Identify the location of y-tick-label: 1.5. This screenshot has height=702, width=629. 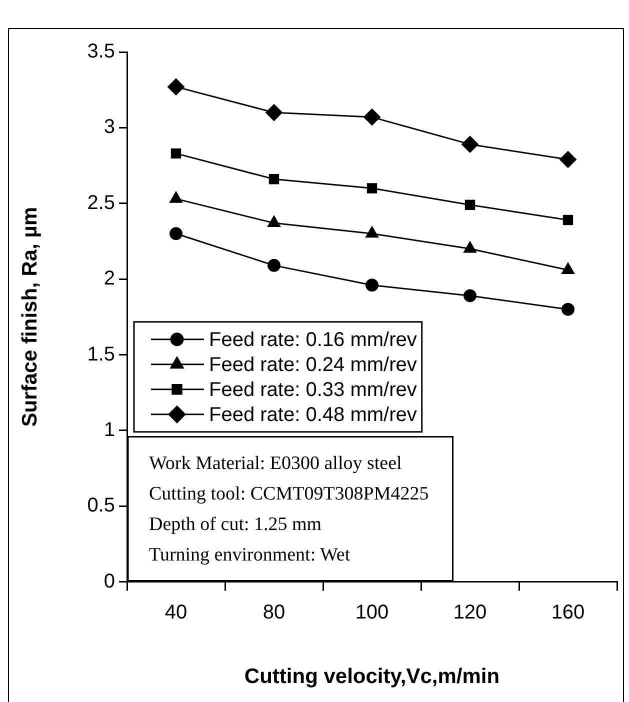
(101, 354).